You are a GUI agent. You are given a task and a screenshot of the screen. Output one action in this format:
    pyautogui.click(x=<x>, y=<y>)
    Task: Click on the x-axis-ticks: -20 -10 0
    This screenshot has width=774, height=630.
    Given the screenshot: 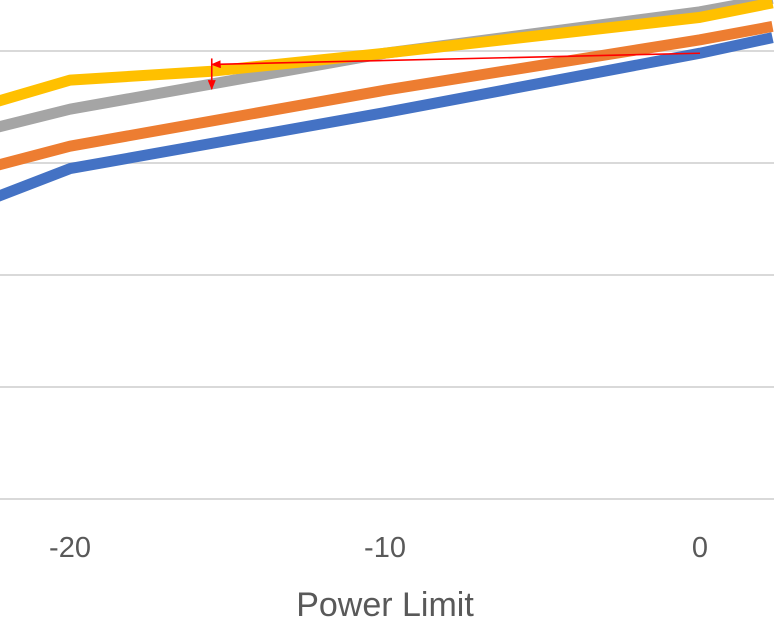 What is the action you would take?
    pyautogui.click(x=378, y=548)
    